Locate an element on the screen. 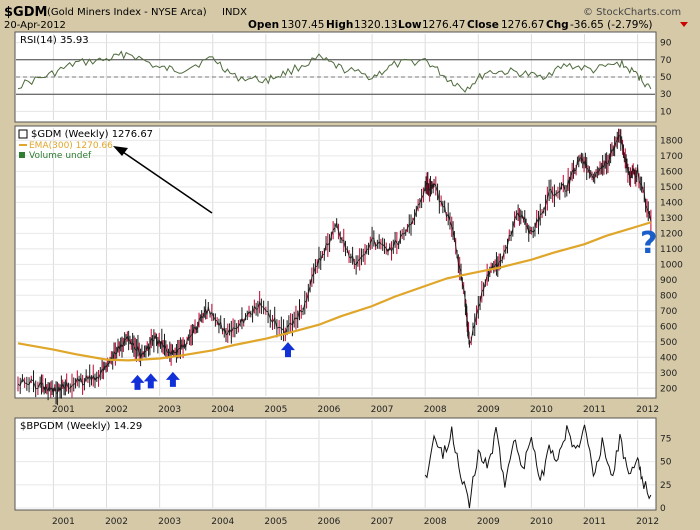 Image resolution: width=700 pixels, height=530 pixels. price-tick-label: 1800 is located at coordinates (671, 141).